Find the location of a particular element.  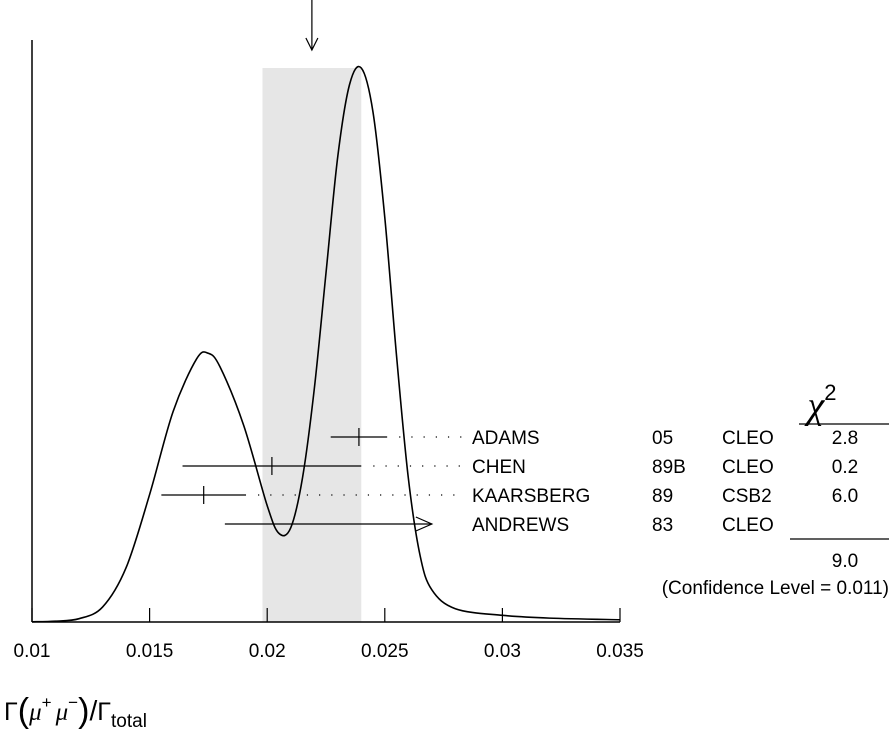

measurement-author: KAARSBERG is located at coordinates (531, 496).